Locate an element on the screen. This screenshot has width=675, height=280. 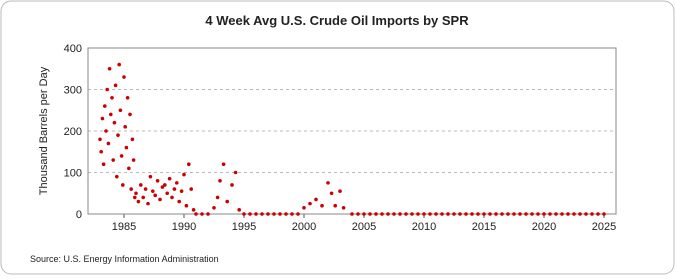
x-tick-label: 2025 is located at coordinates (604, 227).